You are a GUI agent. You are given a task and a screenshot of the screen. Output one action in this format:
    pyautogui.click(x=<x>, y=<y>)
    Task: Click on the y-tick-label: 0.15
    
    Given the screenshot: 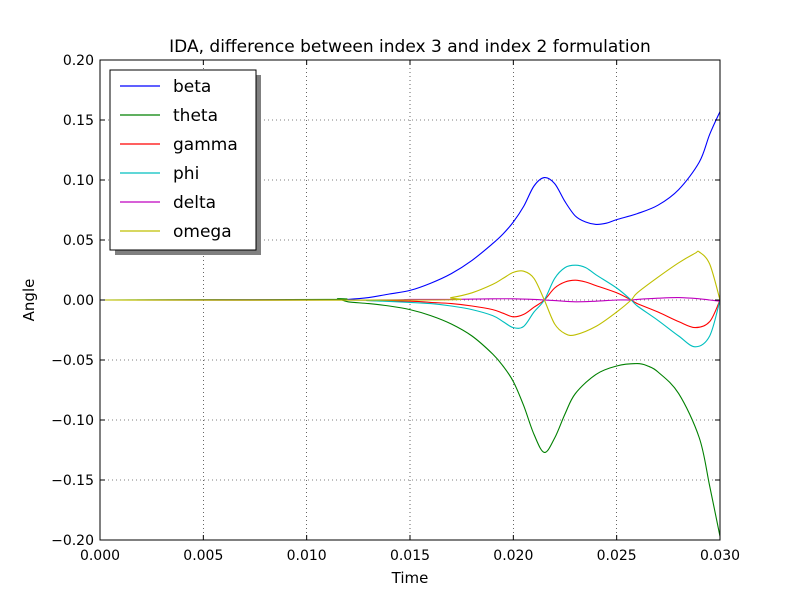 What is the action you would take?
    pyautogui.click(x=78, y=121)
    